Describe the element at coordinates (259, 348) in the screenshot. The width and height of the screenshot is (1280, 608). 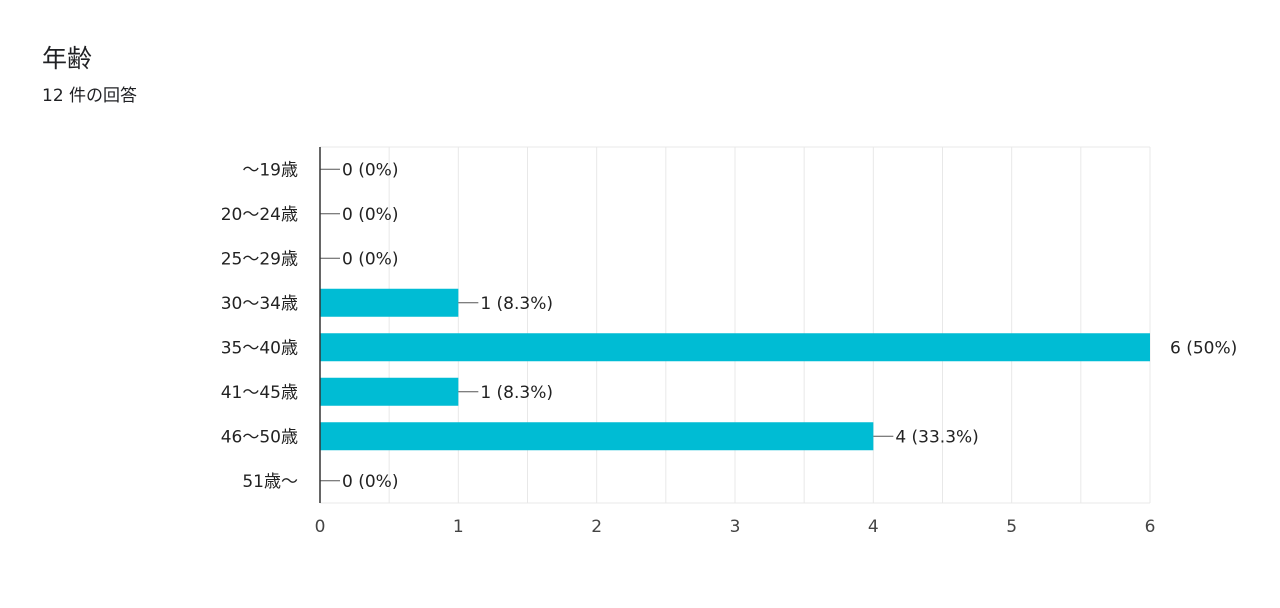
I see `category-label: 35～40歳` at that location.